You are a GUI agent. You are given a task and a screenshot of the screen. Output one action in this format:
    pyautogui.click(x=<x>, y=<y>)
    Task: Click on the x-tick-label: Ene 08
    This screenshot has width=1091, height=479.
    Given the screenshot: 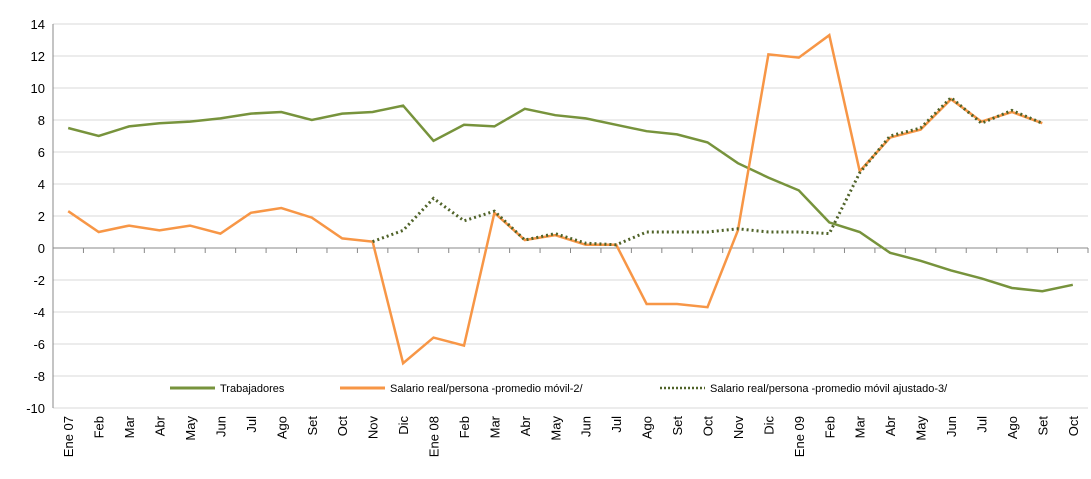 What is the action you would take?
    pyautogui.click(x=434, y=436)
    